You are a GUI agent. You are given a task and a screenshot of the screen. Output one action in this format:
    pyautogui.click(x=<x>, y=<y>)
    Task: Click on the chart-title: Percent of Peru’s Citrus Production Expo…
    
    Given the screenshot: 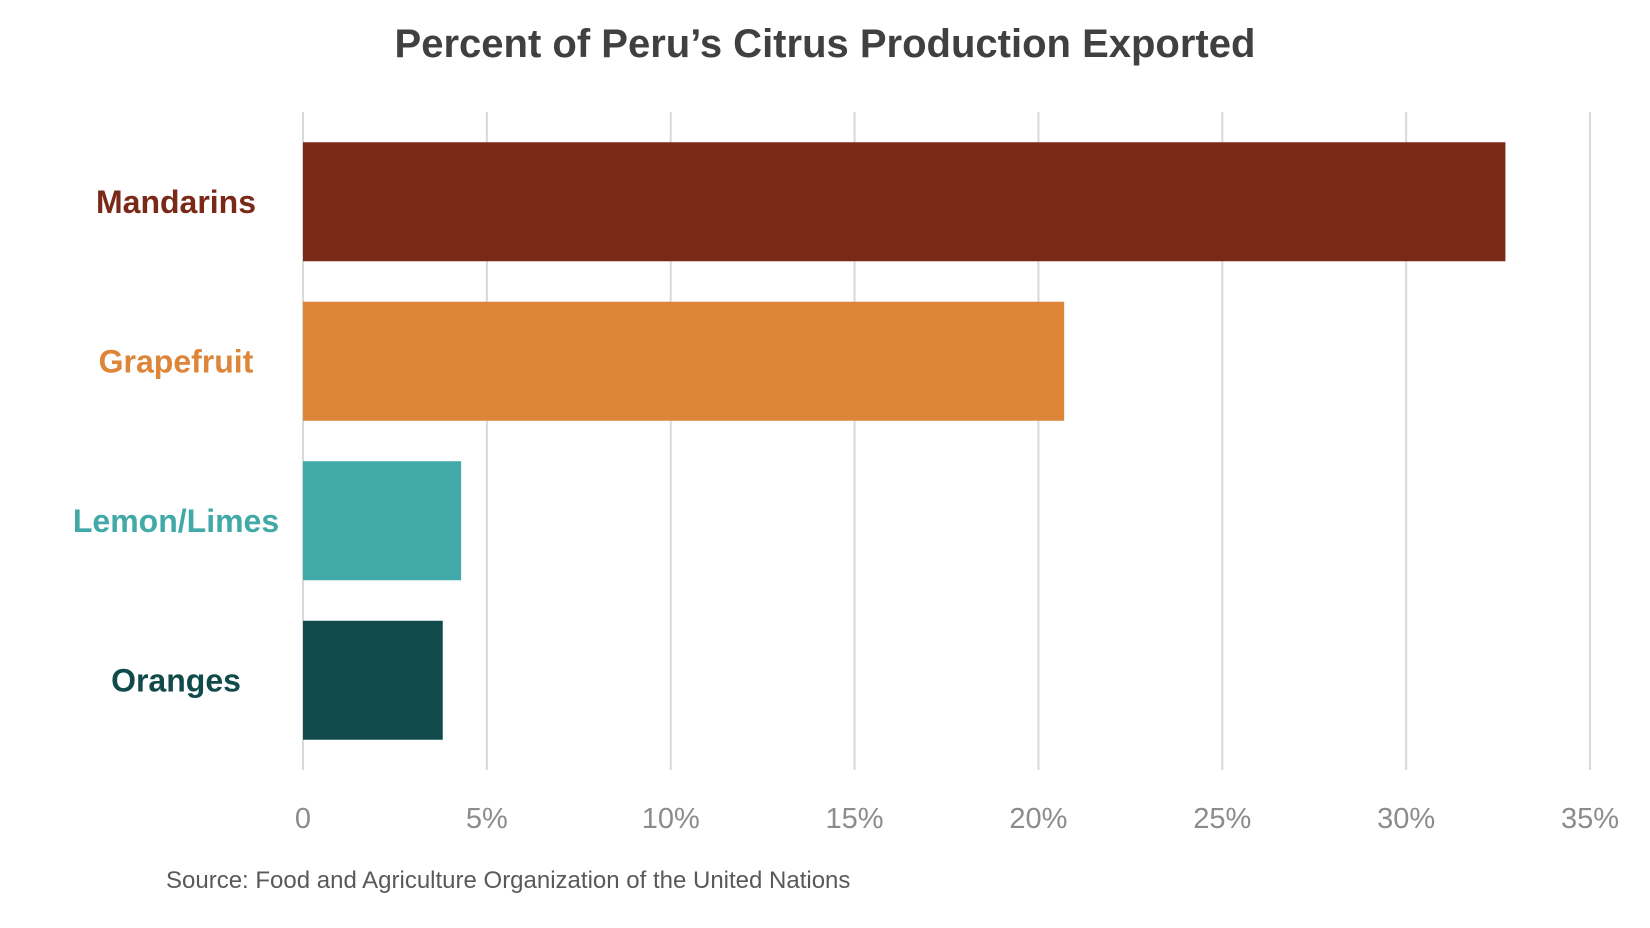 What is the action you would take?
    pyautogui.click(x=825, y=44)
    